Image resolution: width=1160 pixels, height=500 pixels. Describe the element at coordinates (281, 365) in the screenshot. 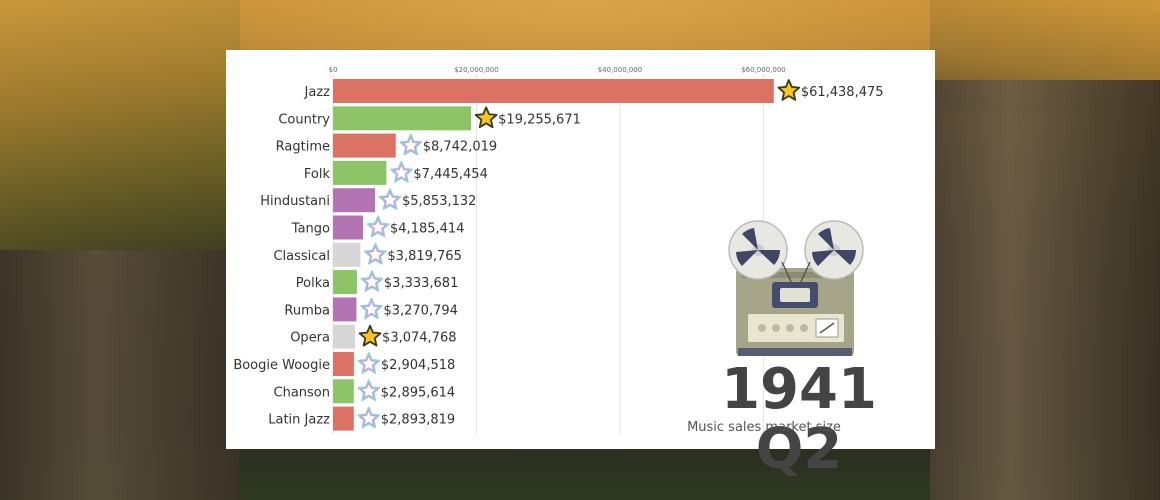

I see `category-label: Boogie Woogie` at that location.